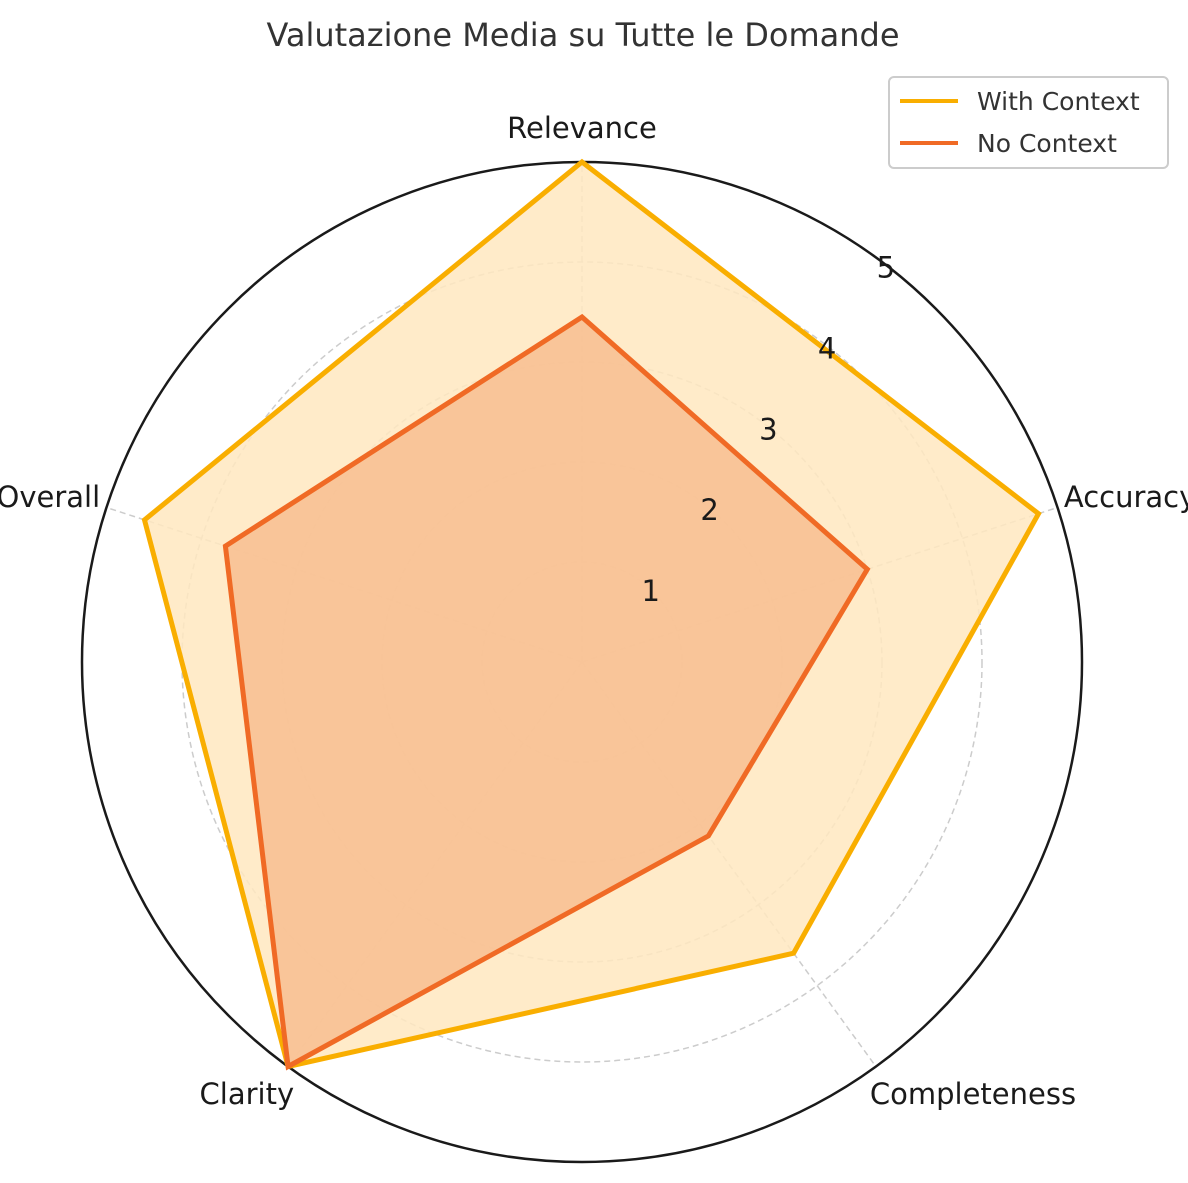 The height and width of the screenshot is (1183, 1188). I want to click on legend-label-with-context: With Context, so click(1058, 101).